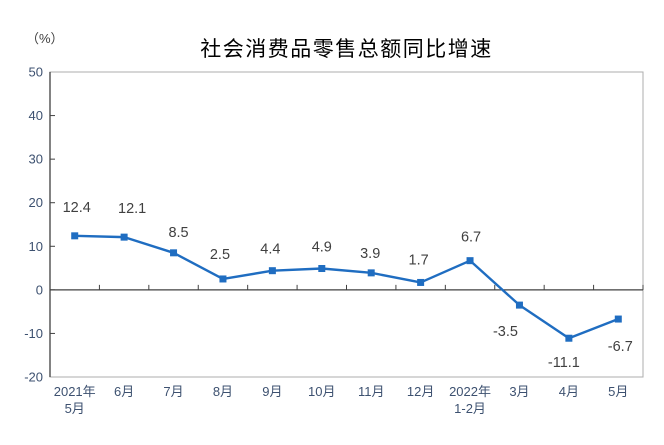  I want to click on data-label: -6.7, so click(620, 347).